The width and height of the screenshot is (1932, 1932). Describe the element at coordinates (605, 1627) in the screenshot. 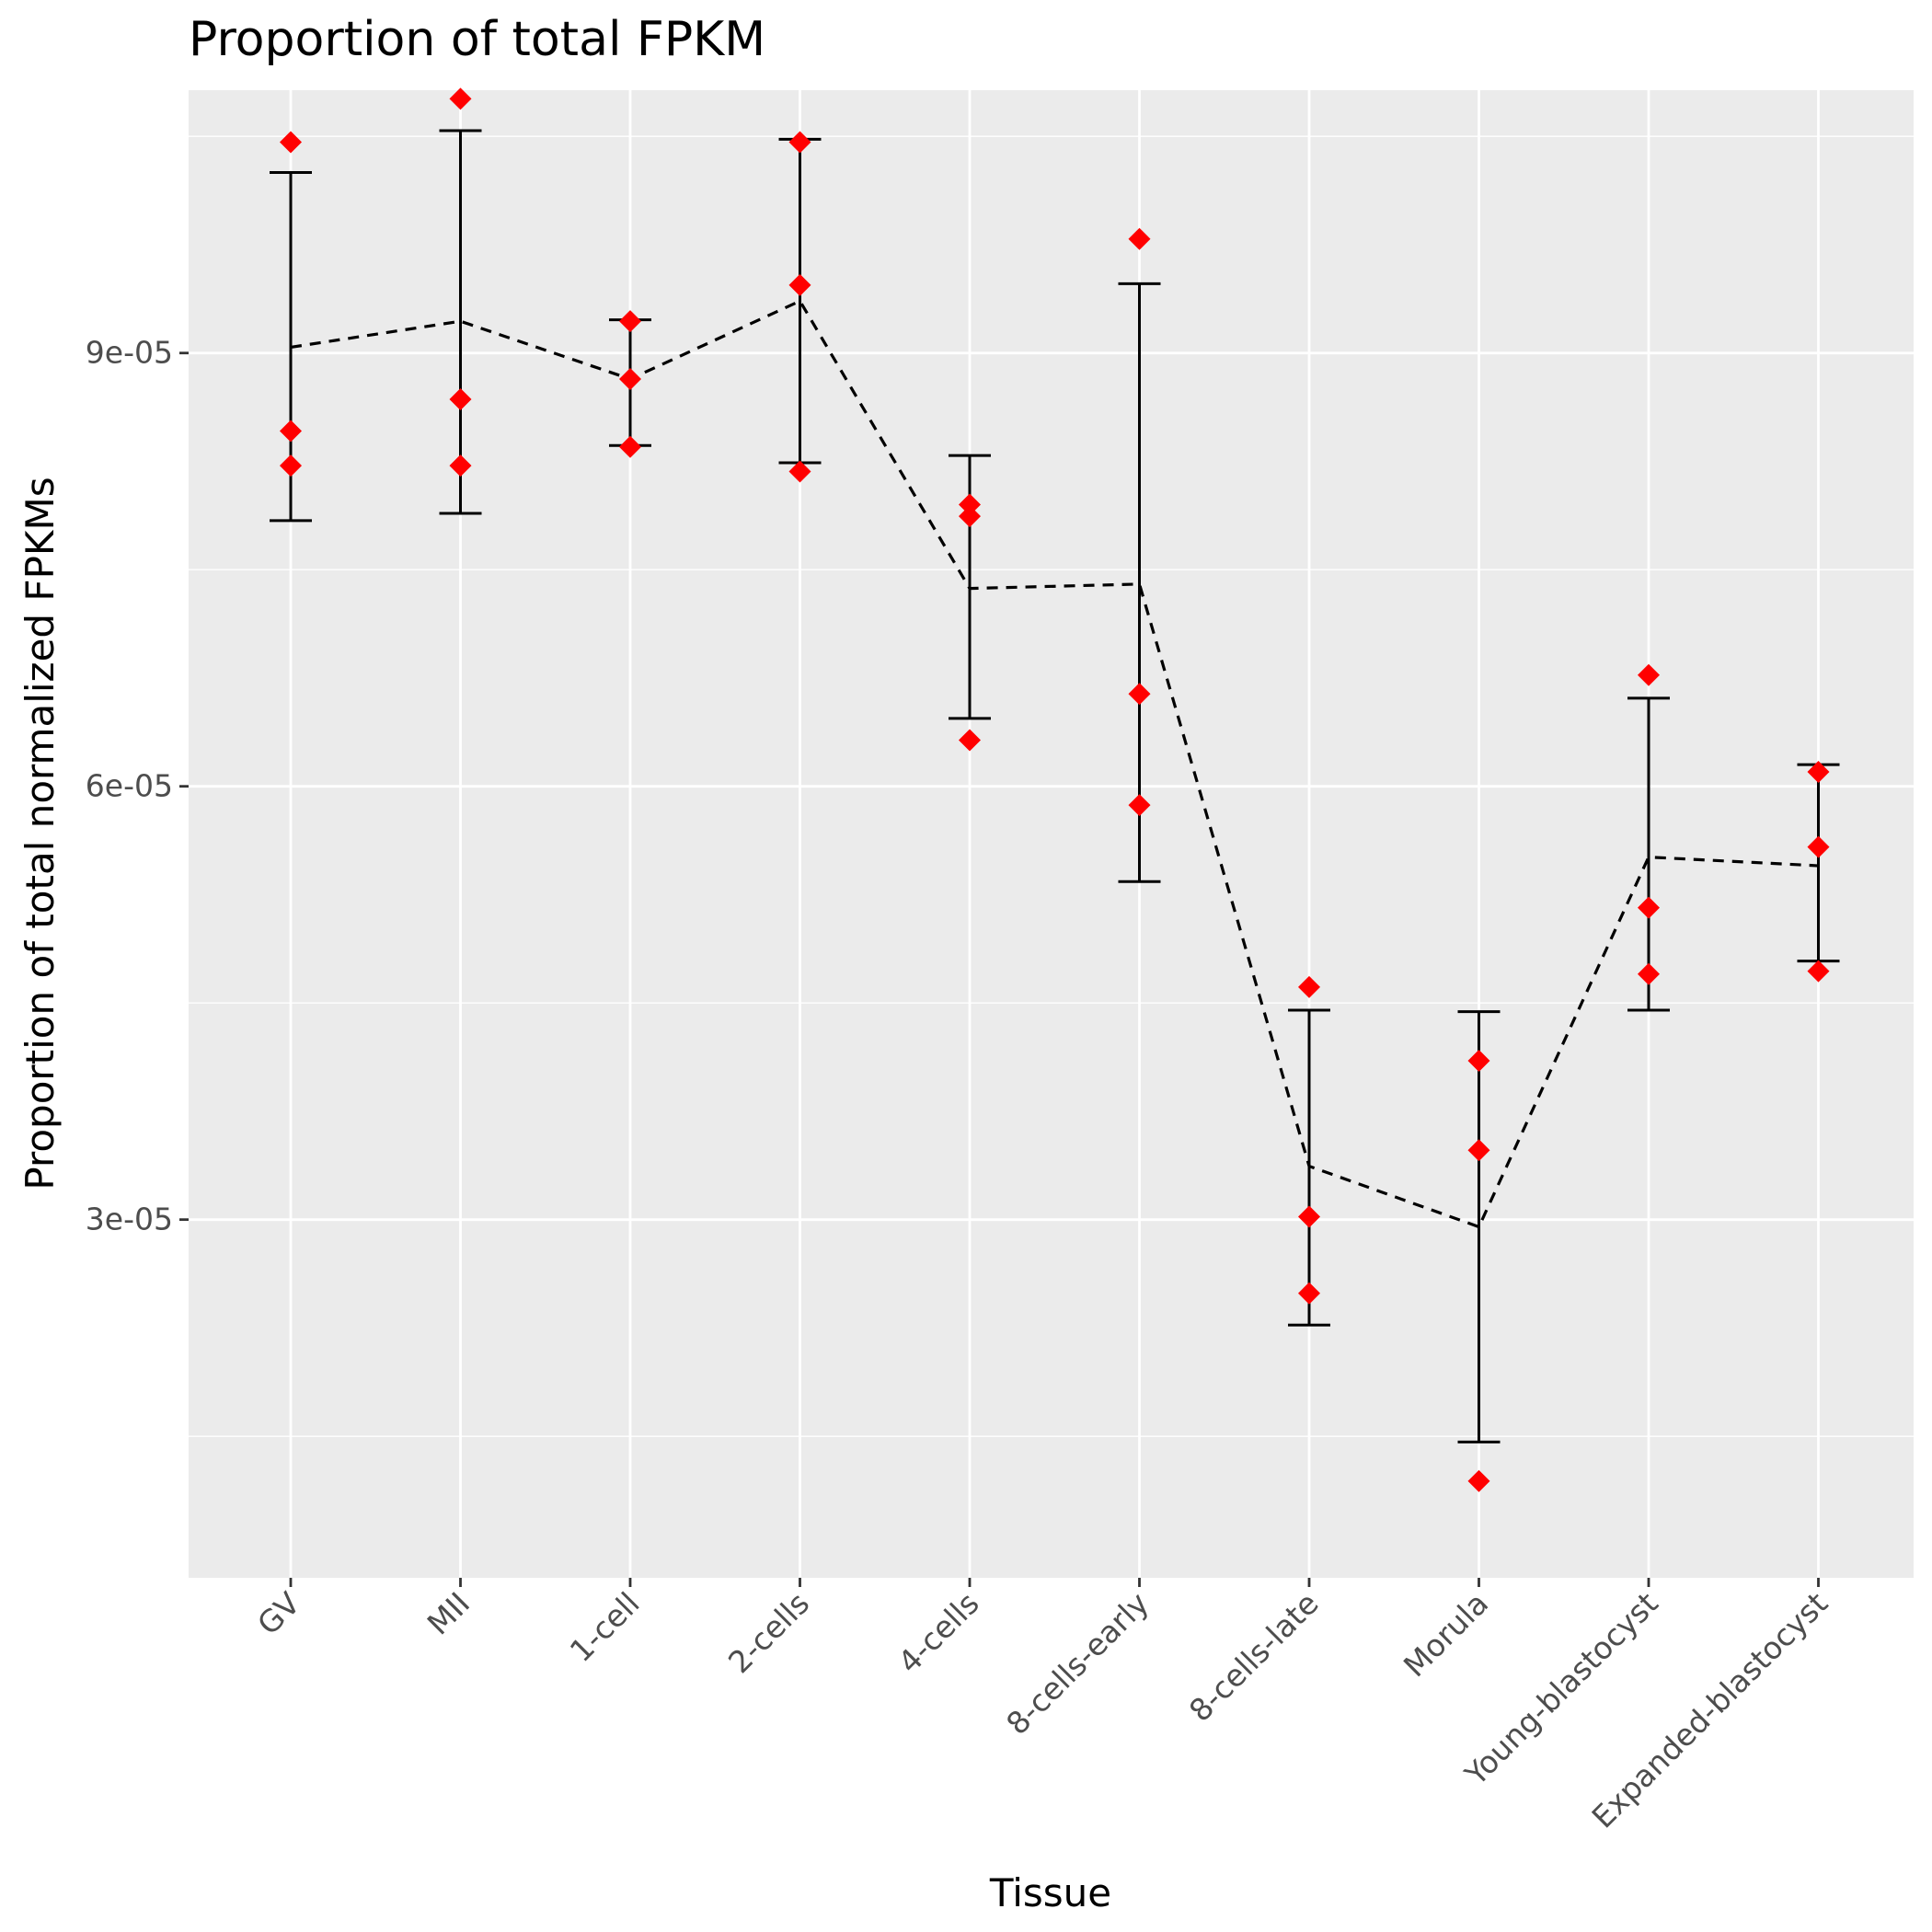

I see `x-tick-label: 1-cell` at that location.